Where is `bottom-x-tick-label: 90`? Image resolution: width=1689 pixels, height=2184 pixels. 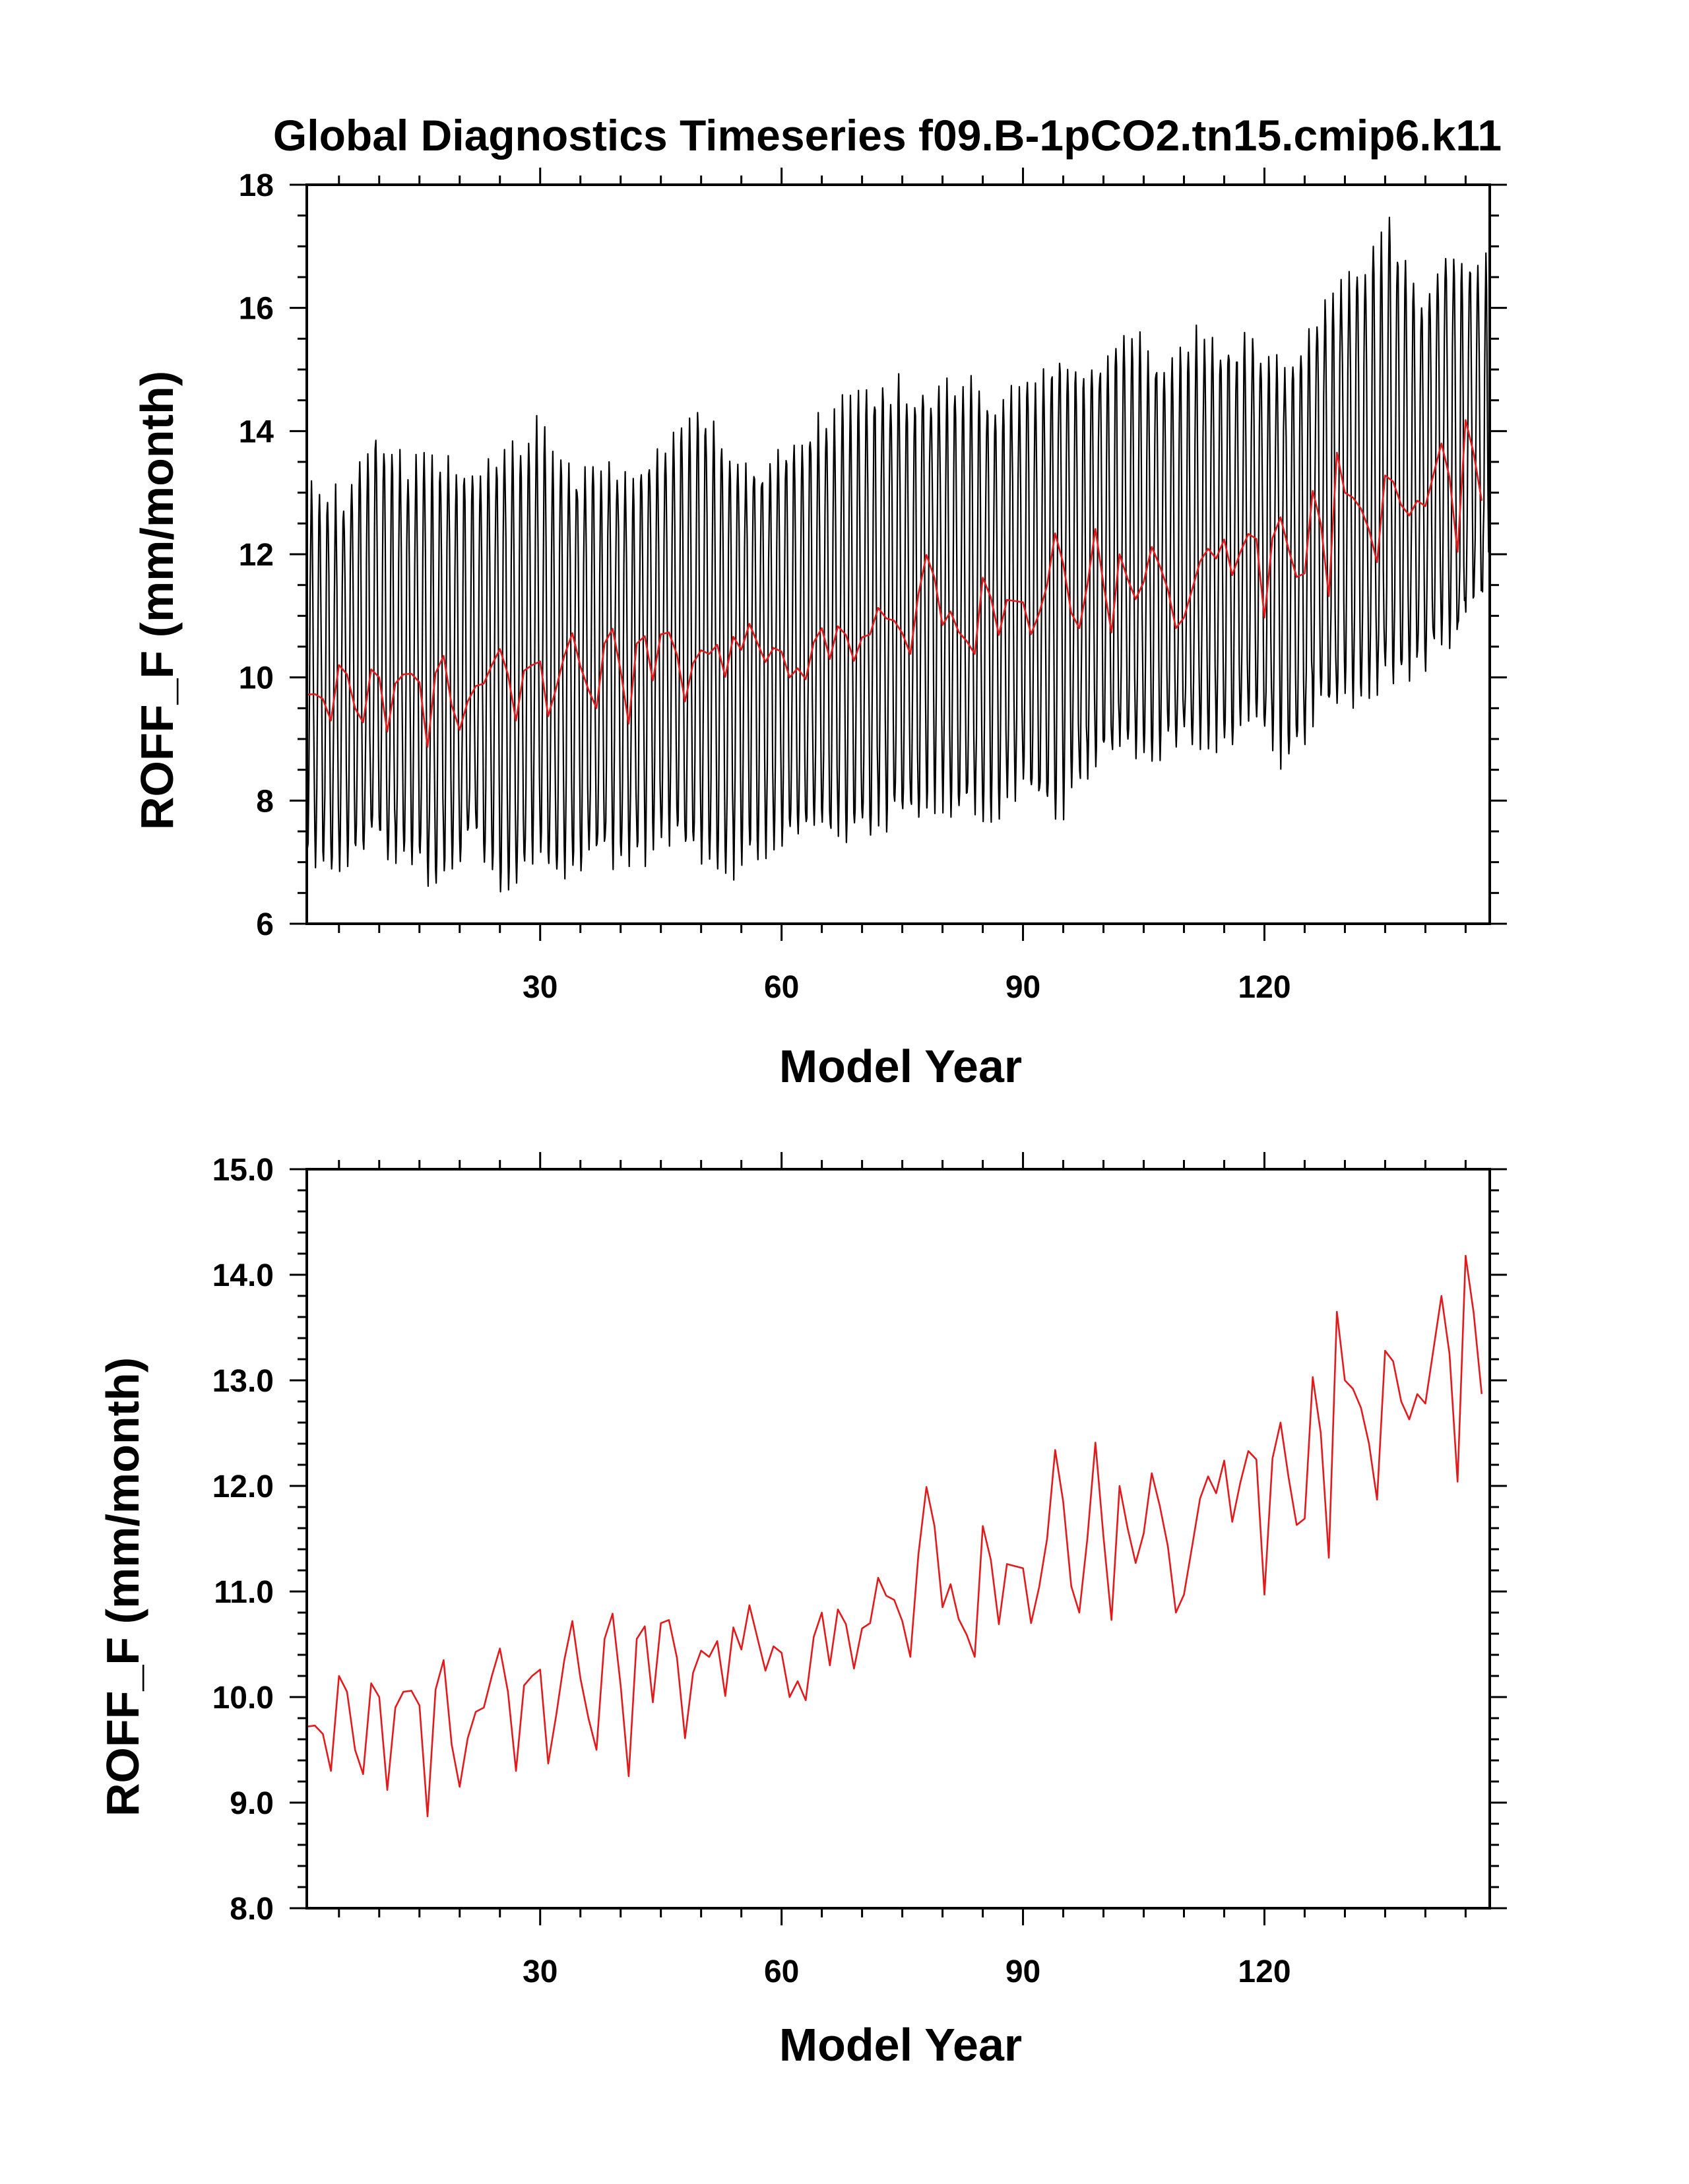
bottom-x-tick-label: 90 is located at coordinates (1022, 1971).